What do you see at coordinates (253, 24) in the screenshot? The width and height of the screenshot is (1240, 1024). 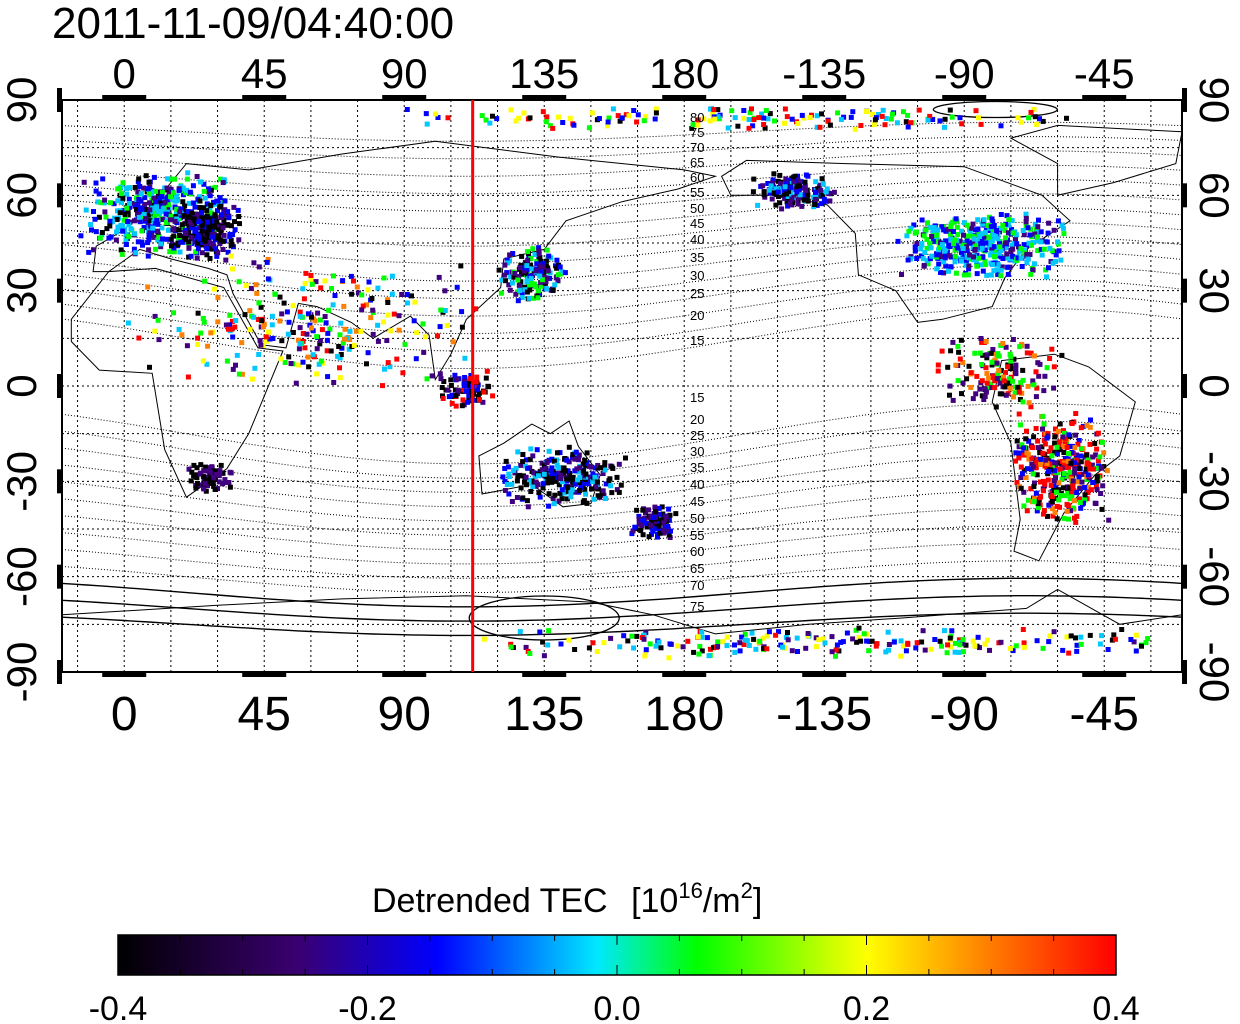 I see `timestamp-title: 2011-11-09/04:40:00` at bounding box center [253, 24].